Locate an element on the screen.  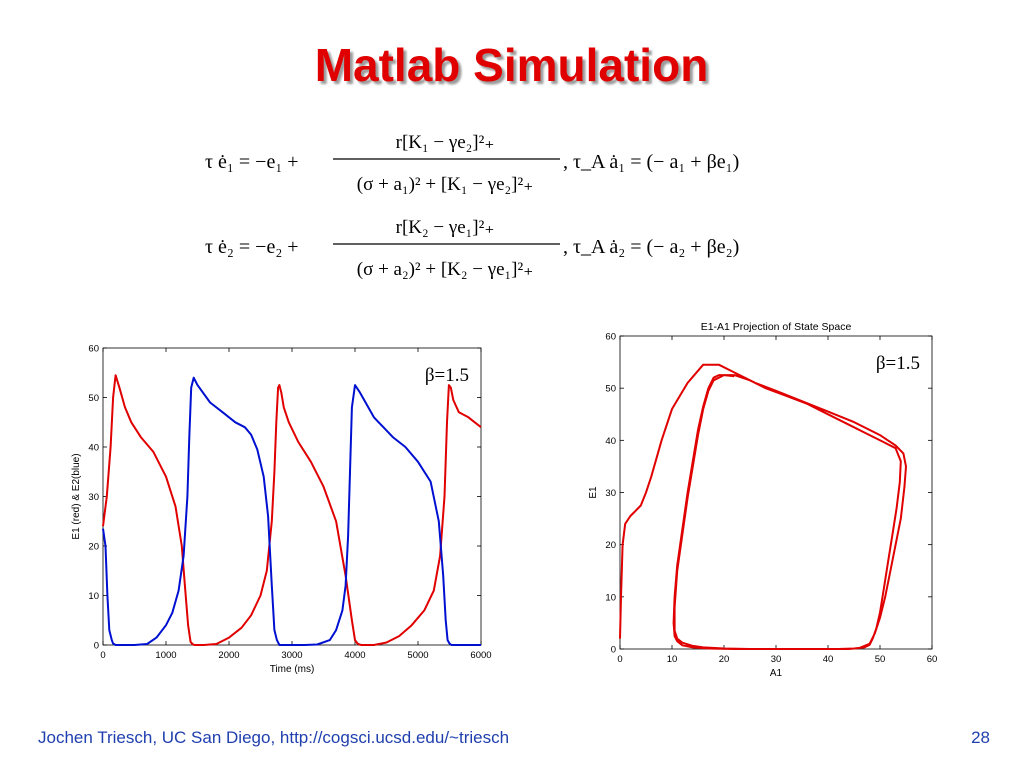
eq1-adaptation: , τ_A ȧ₁ = (− a₁ + βe₁) is located at coordinates (651, 162).